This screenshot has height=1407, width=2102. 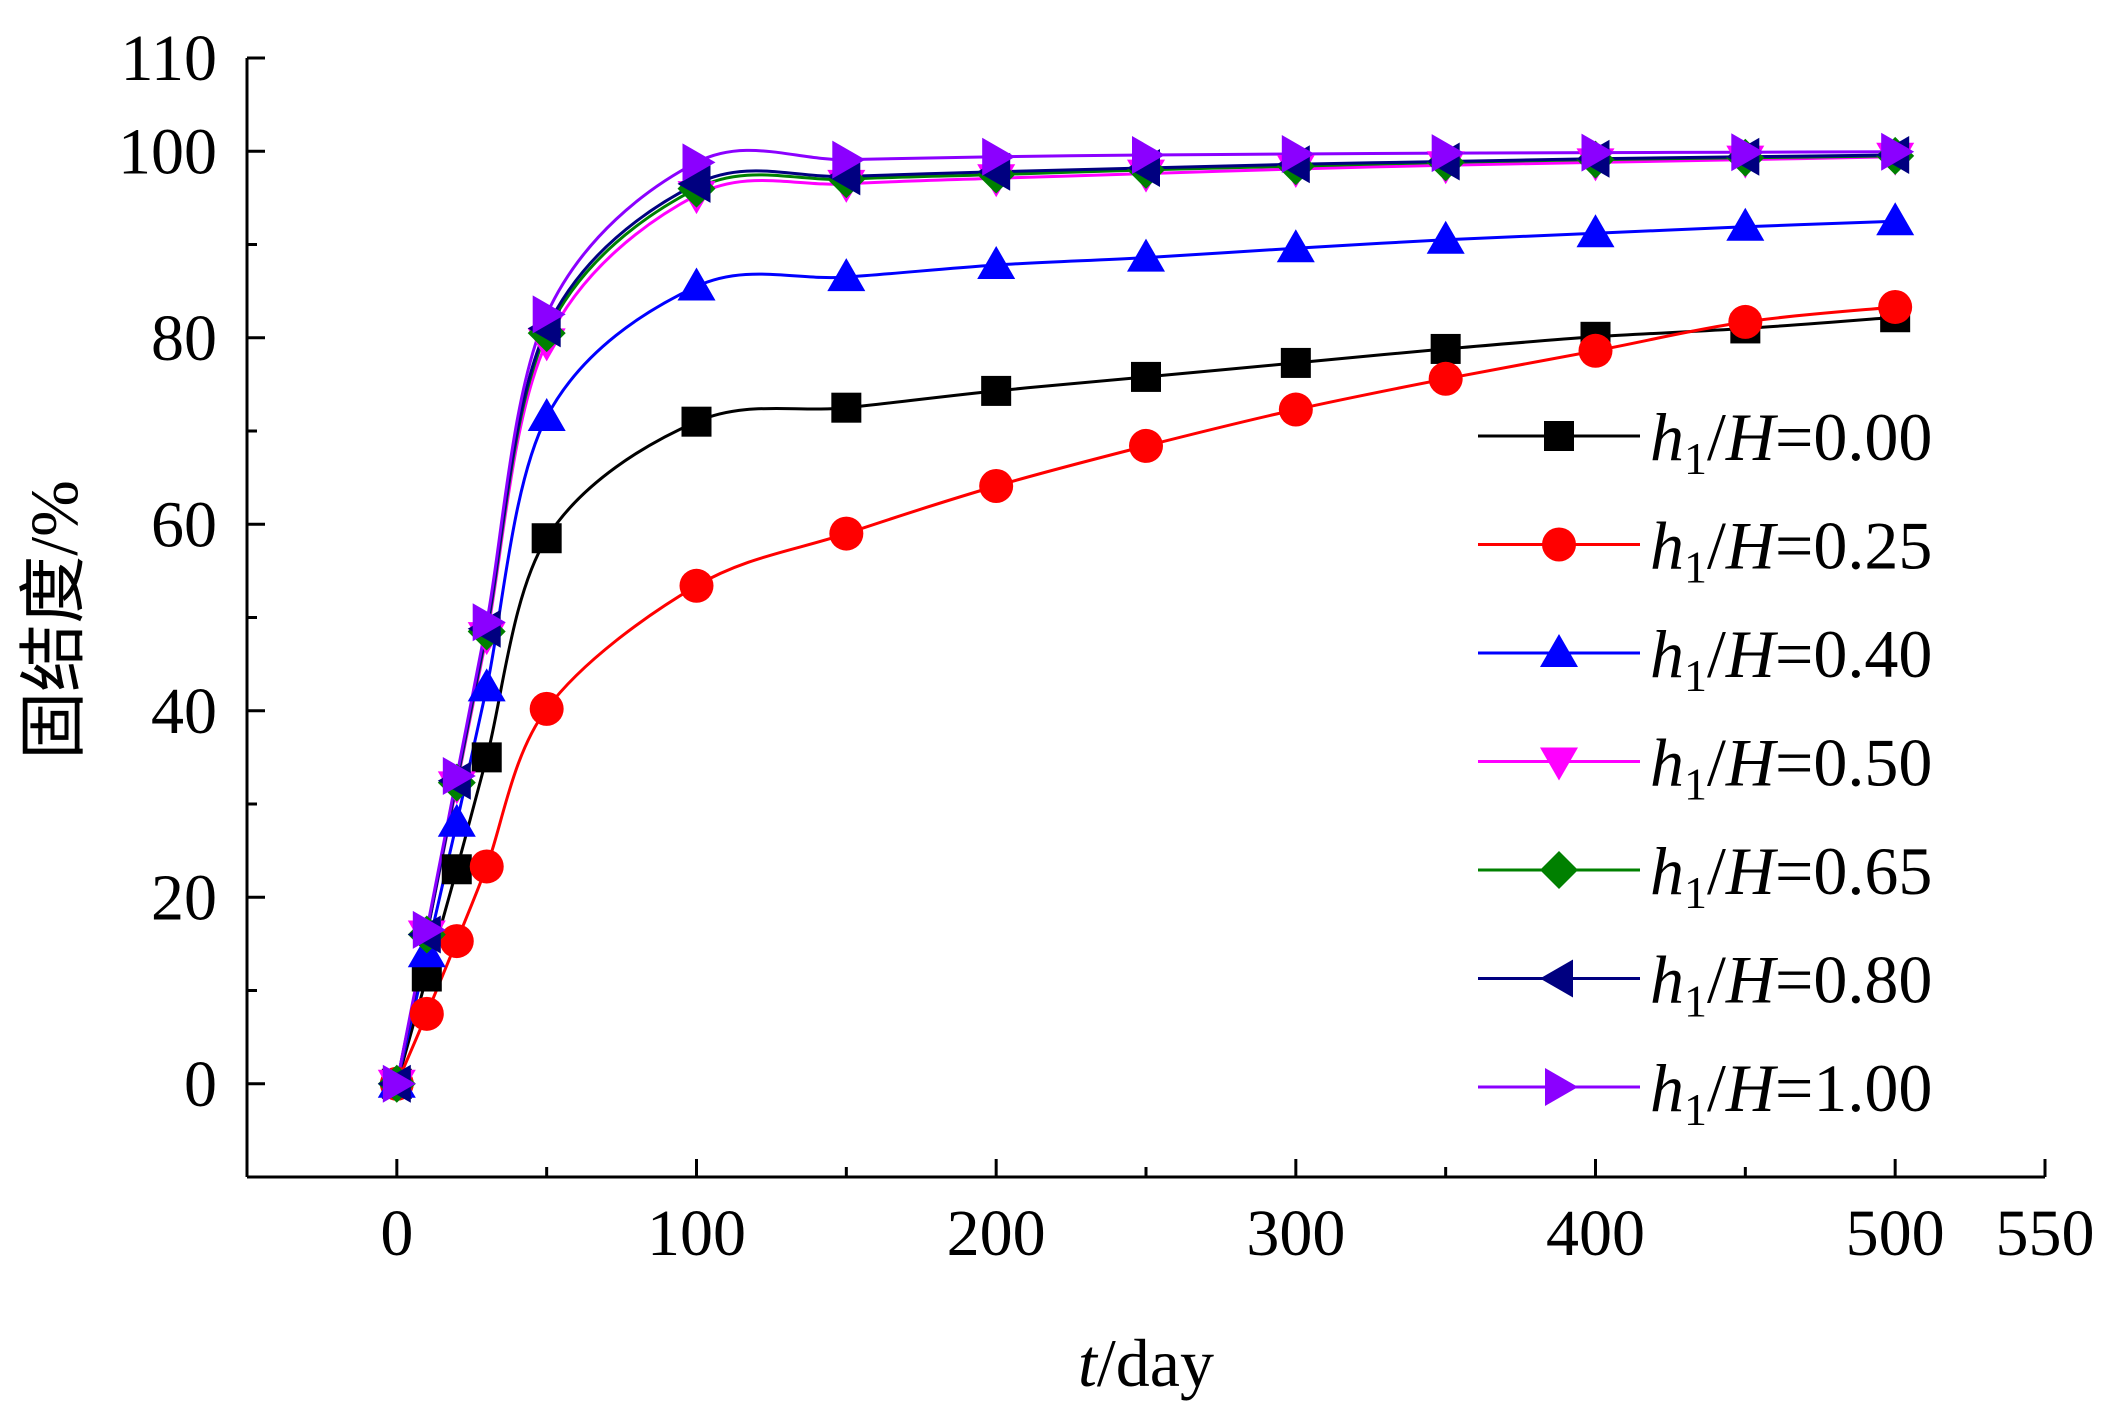 I want to click on y-tick-label: 60, so click(x=184, y=524).